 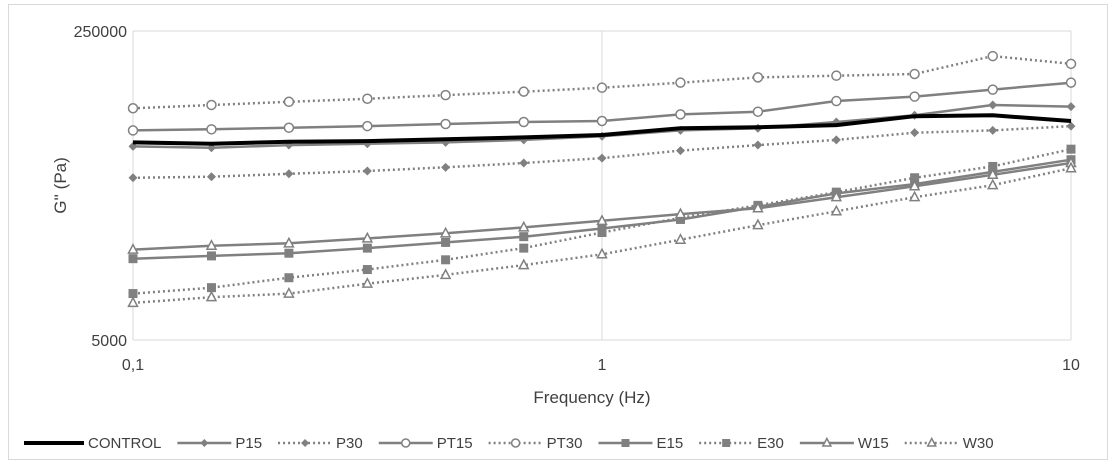 What do you see at coordinates (873, 443) in the screenshot?
I see `legend-label-w15: W15` at bounding box center [873, 443].